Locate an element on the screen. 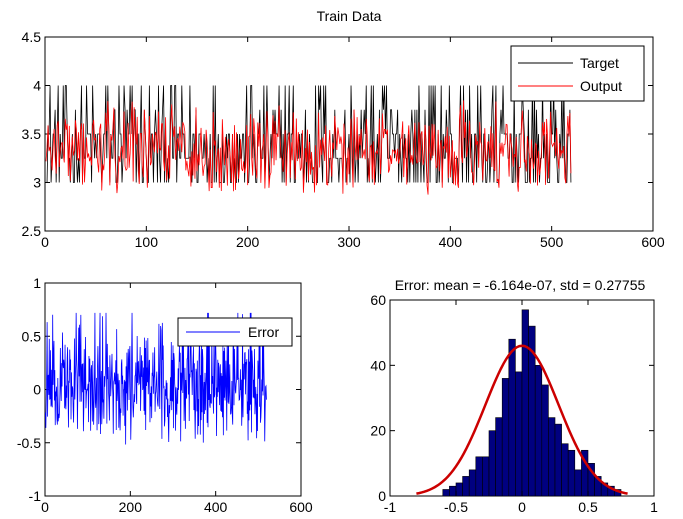  histogram-bars is located at coordinates (532, 403).